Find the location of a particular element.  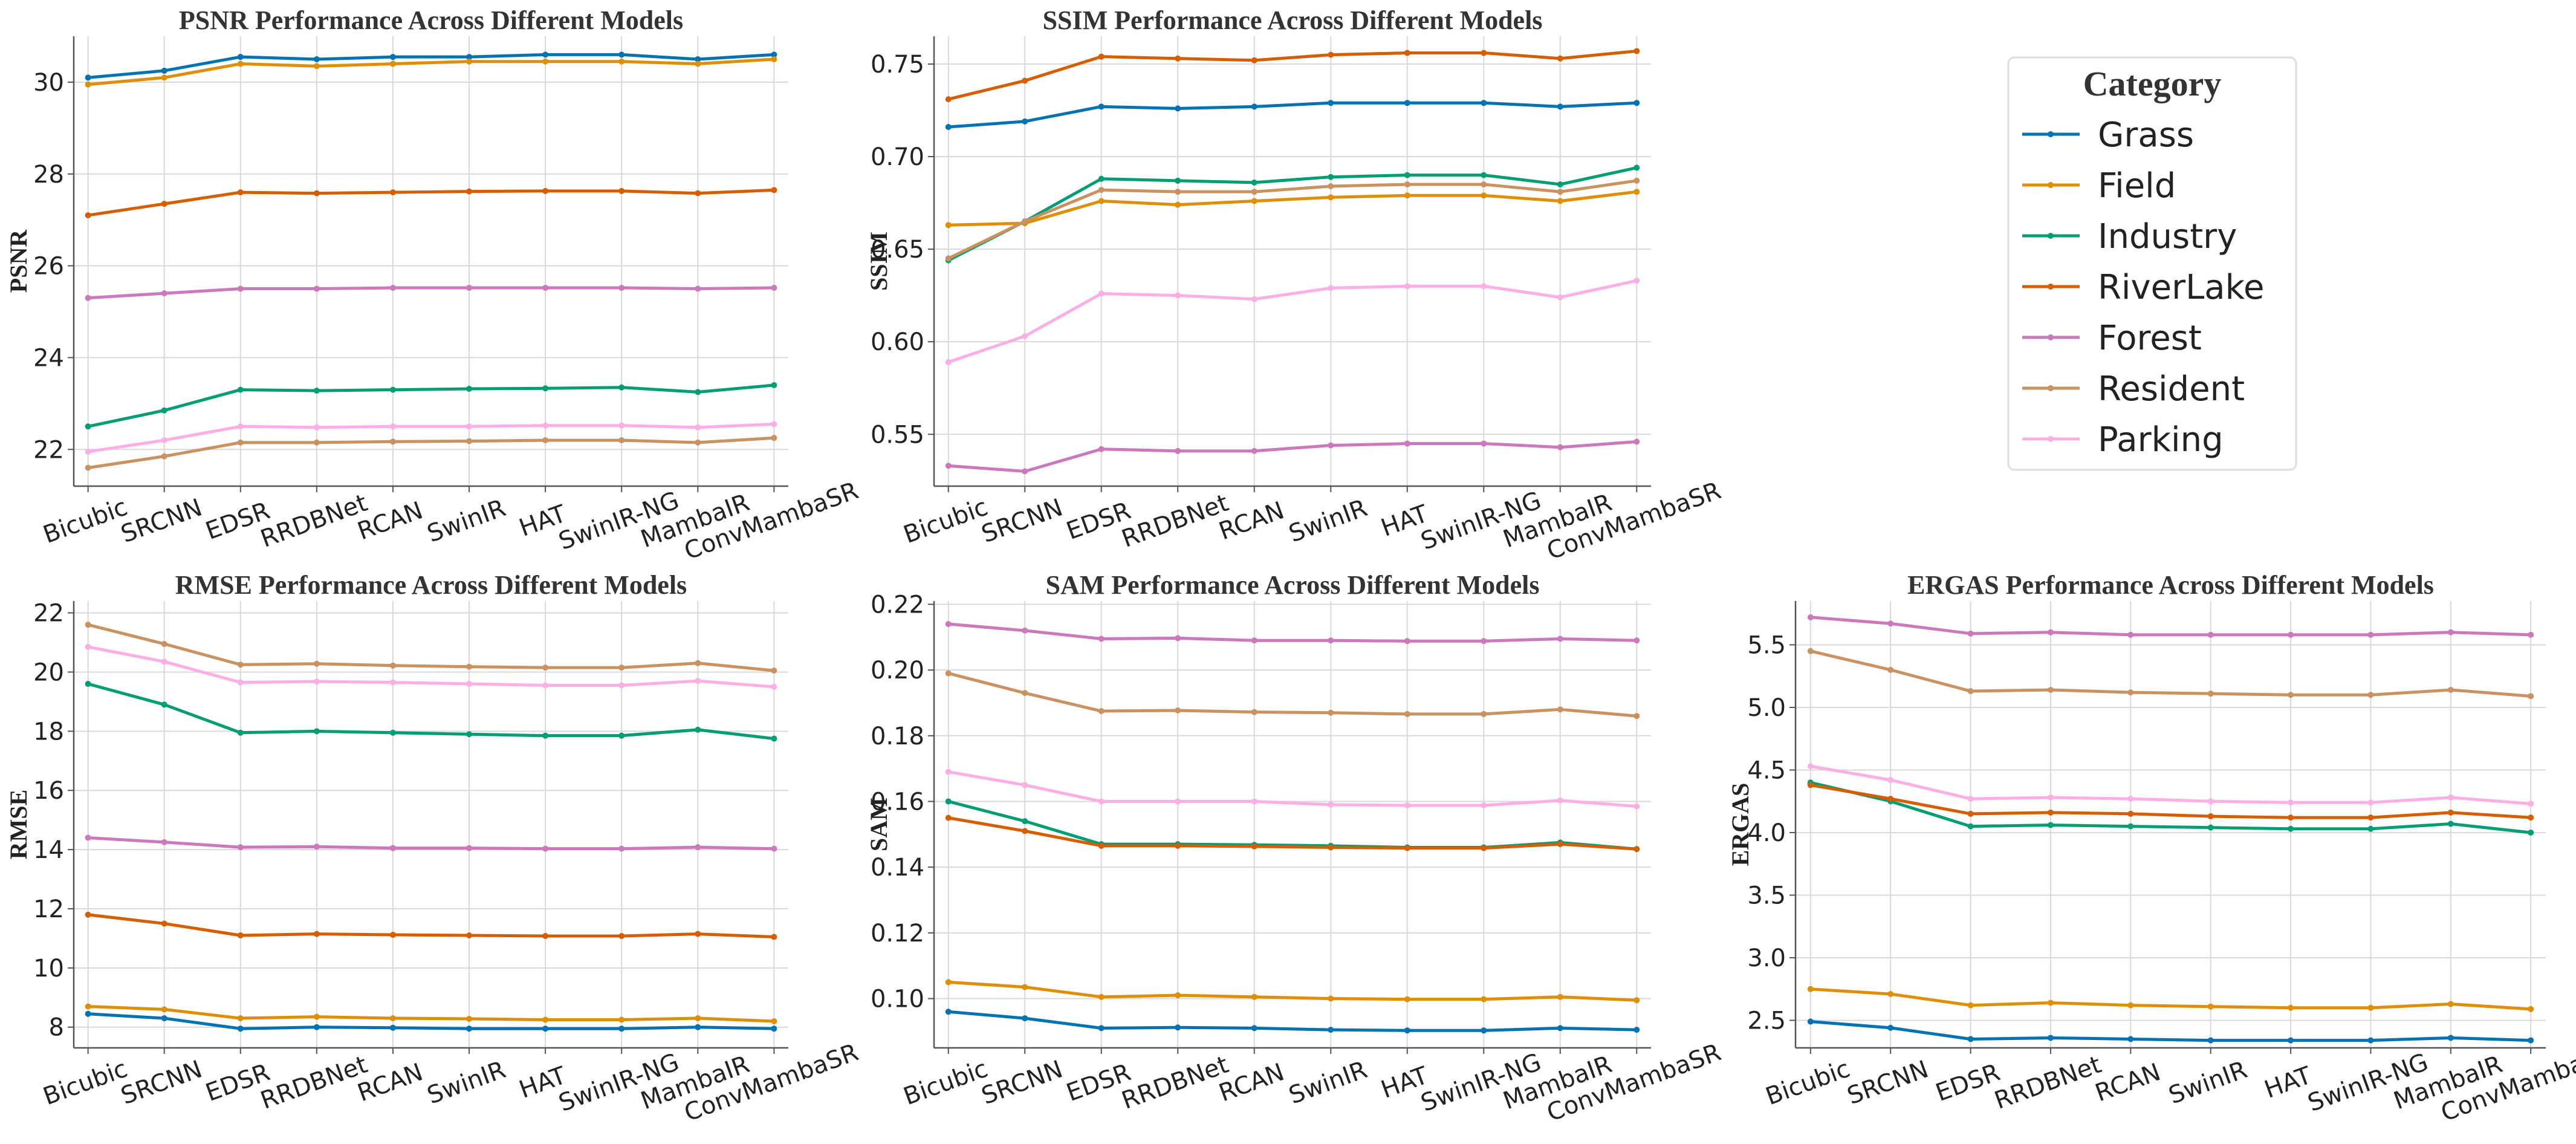

y-axis-label: ERGAS is located at coordinates (1741, 824).